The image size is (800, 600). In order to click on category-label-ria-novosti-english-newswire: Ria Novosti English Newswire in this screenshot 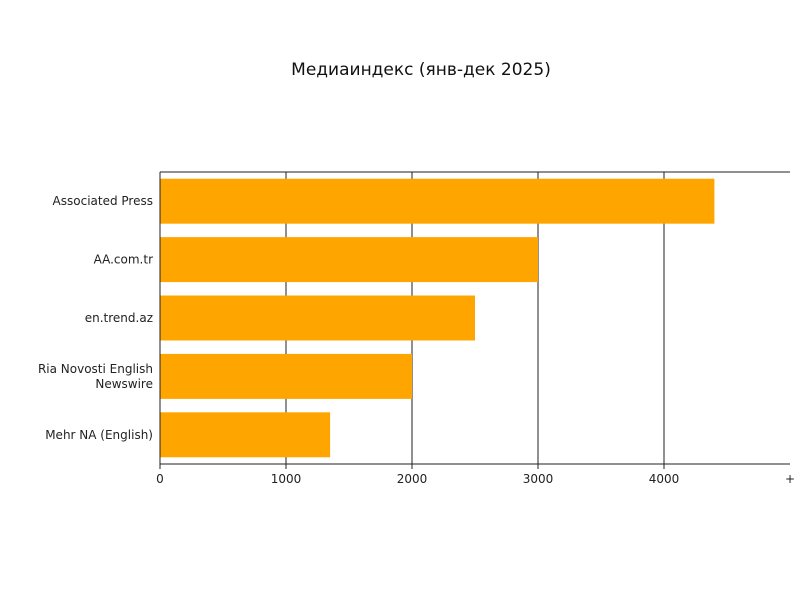, I will do `click(95, 376)`.